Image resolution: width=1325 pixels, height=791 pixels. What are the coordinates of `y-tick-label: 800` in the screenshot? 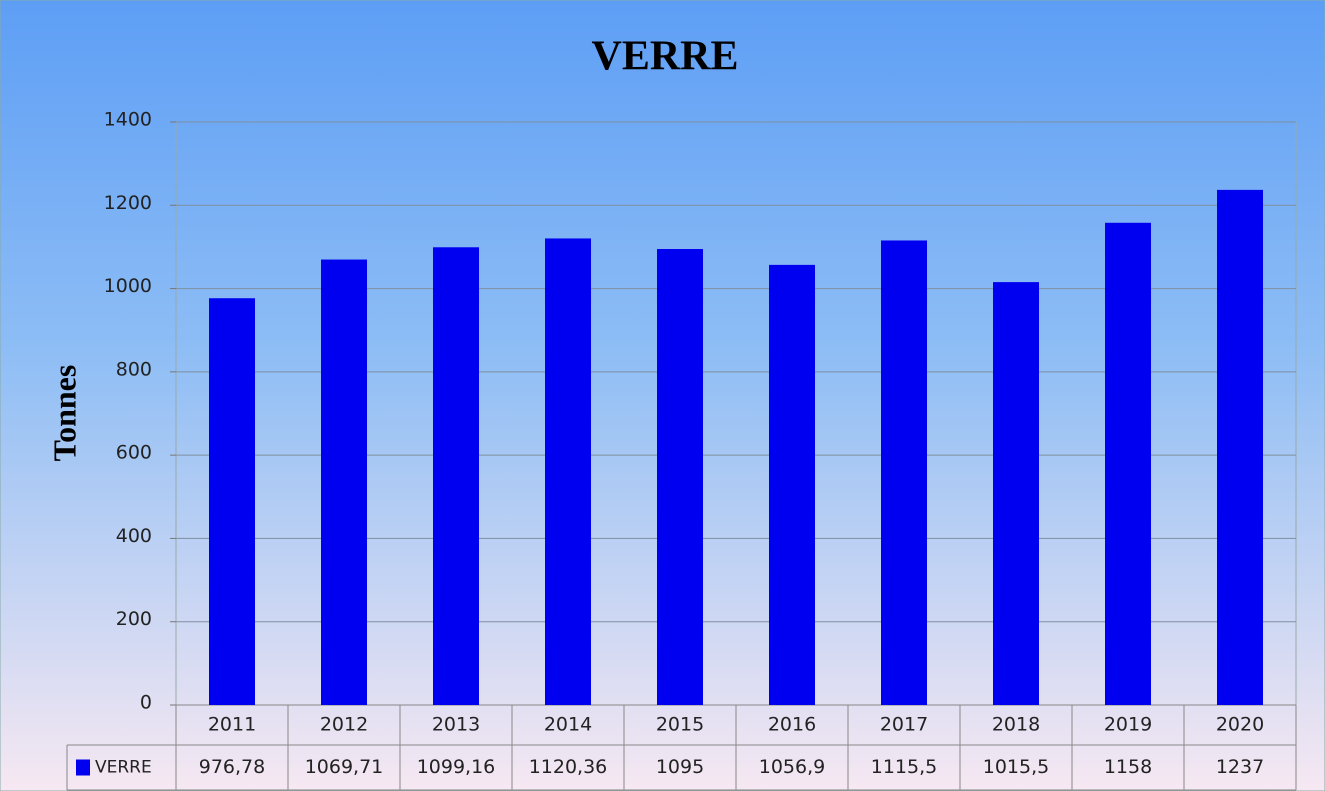 It's located at (134, 369).